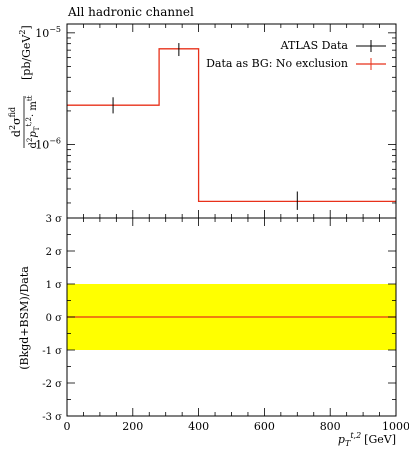 Image resolution: width=409 pixels, height=450 pixels. What do you see at coordinates (15, 122) in the screenshot?
I see `main-ylabel-numerator: d2σfid` at bounding box center [15, 122].